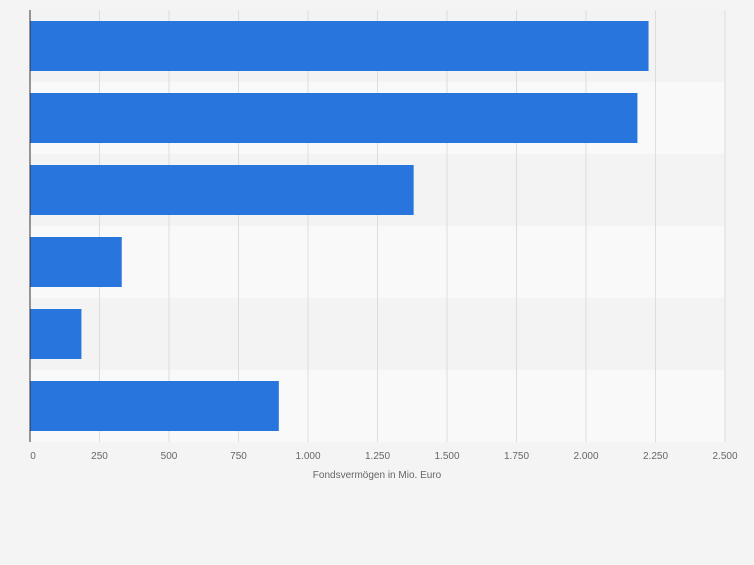 Image resolution: width=754 pixels, height=565 pixels. Describe the element at coordinates (655, 456) in the screenshot. I see `x-tick-label: 2.250` at that location.